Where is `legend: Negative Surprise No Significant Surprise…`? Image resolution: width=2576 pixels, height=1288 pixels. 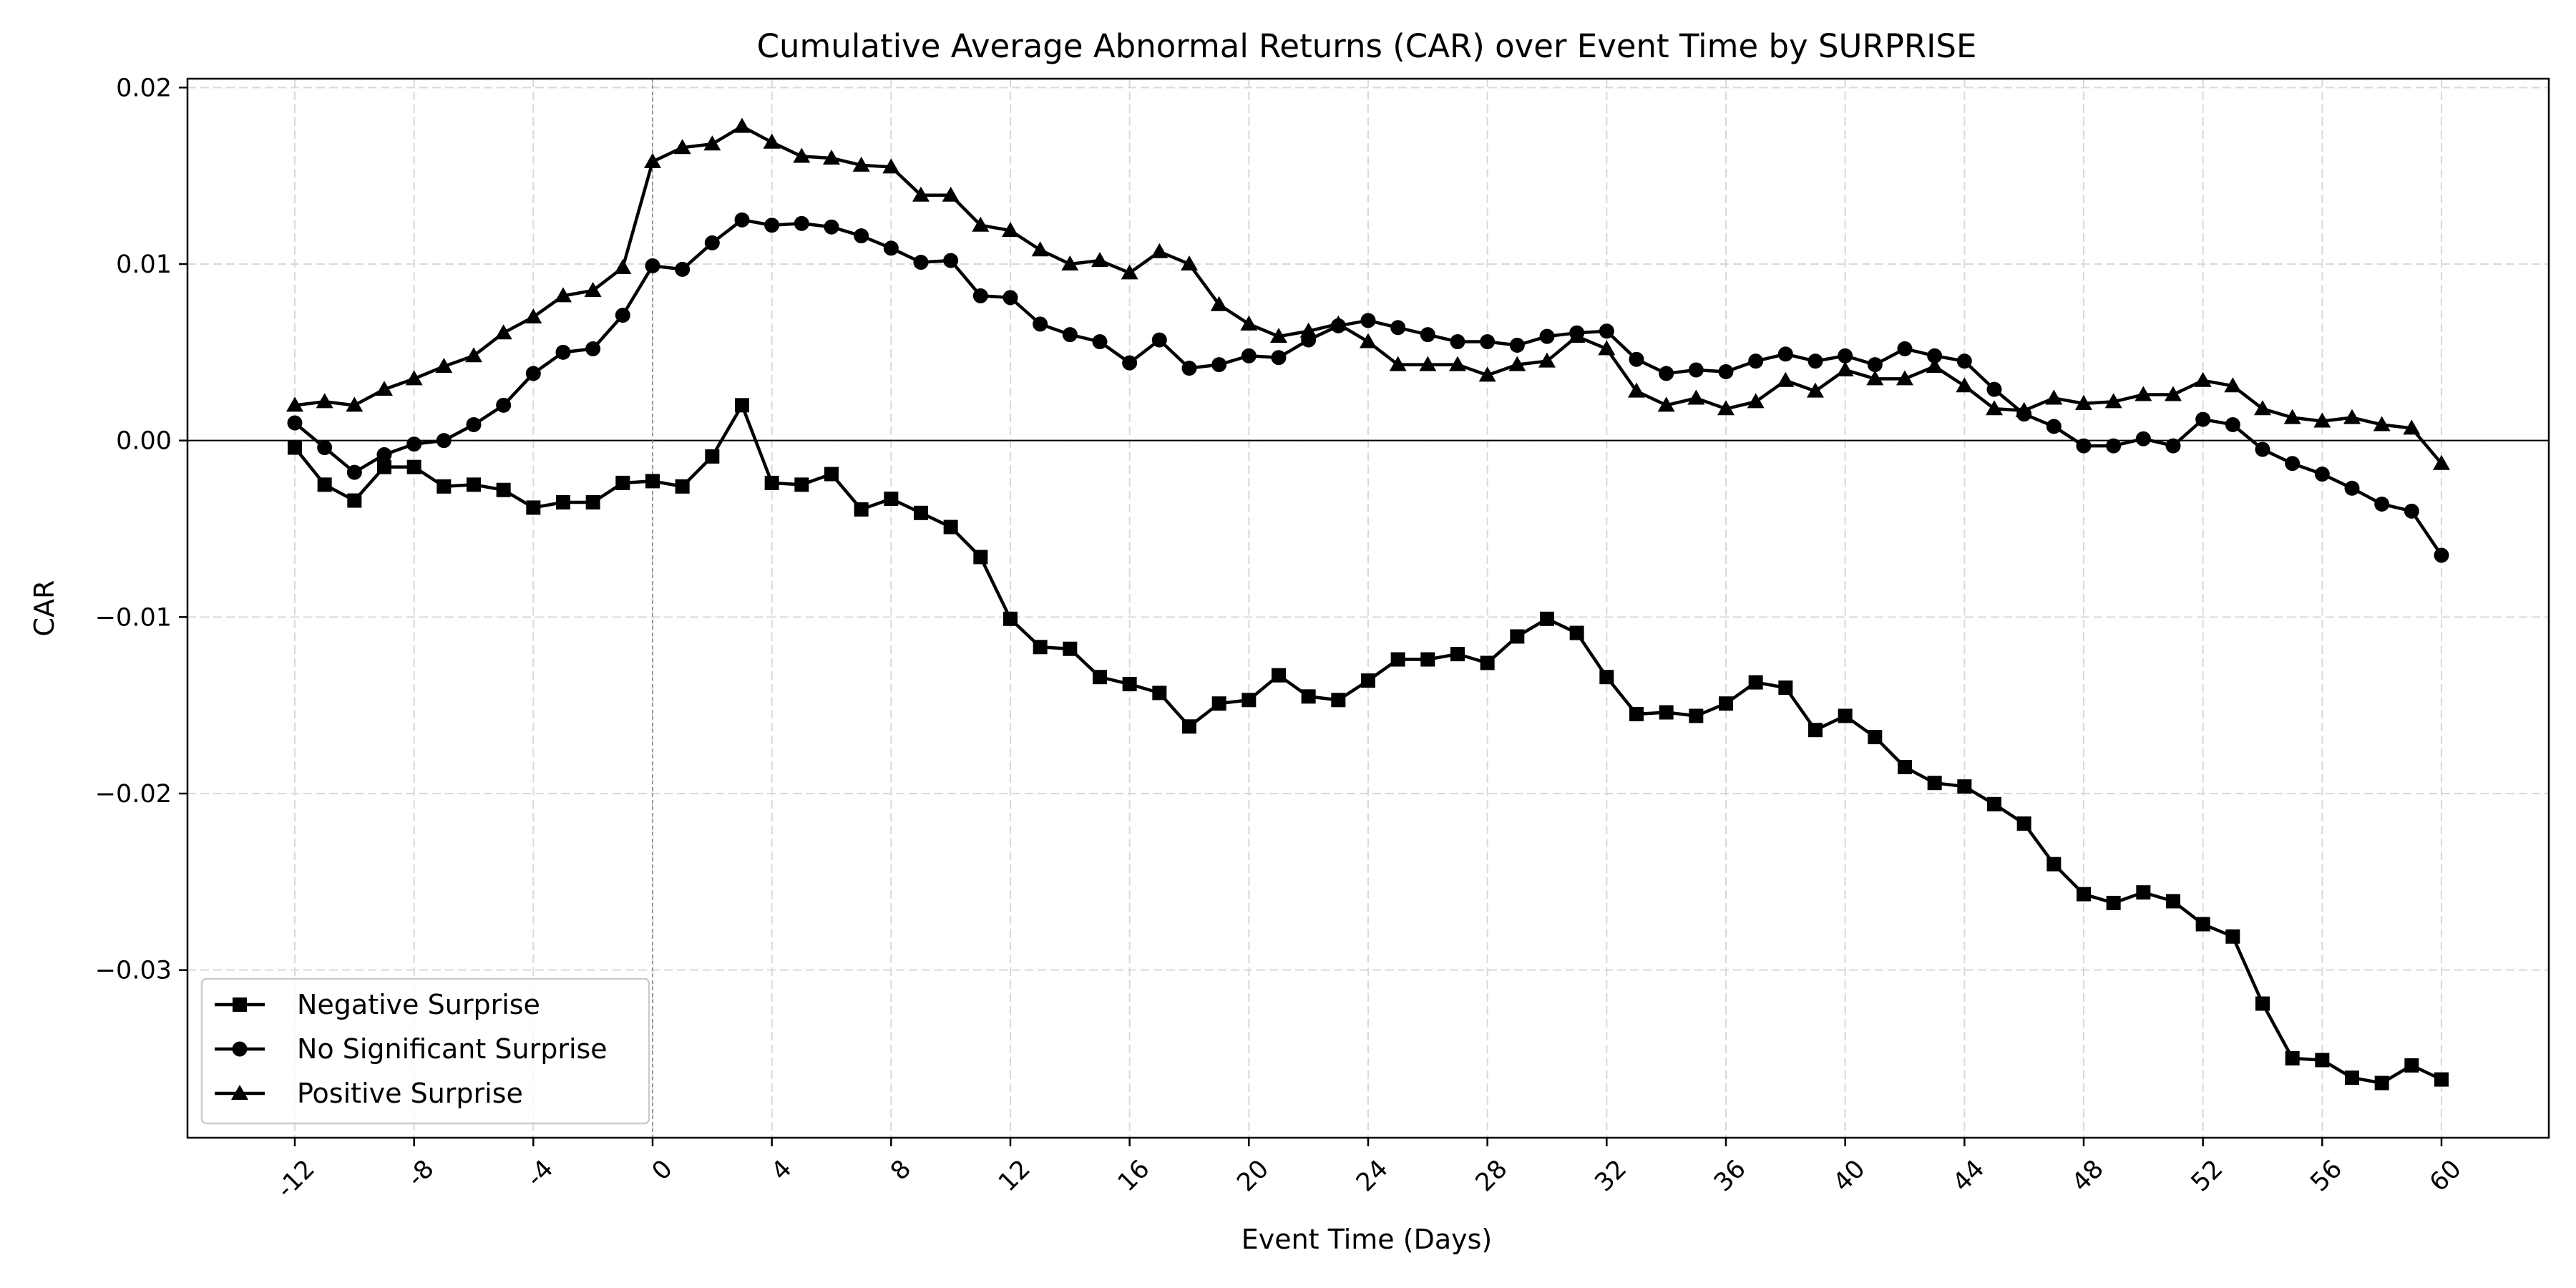 legend: Negative Surprise No Significant Surprise… is located at coordinates (425, 1051).